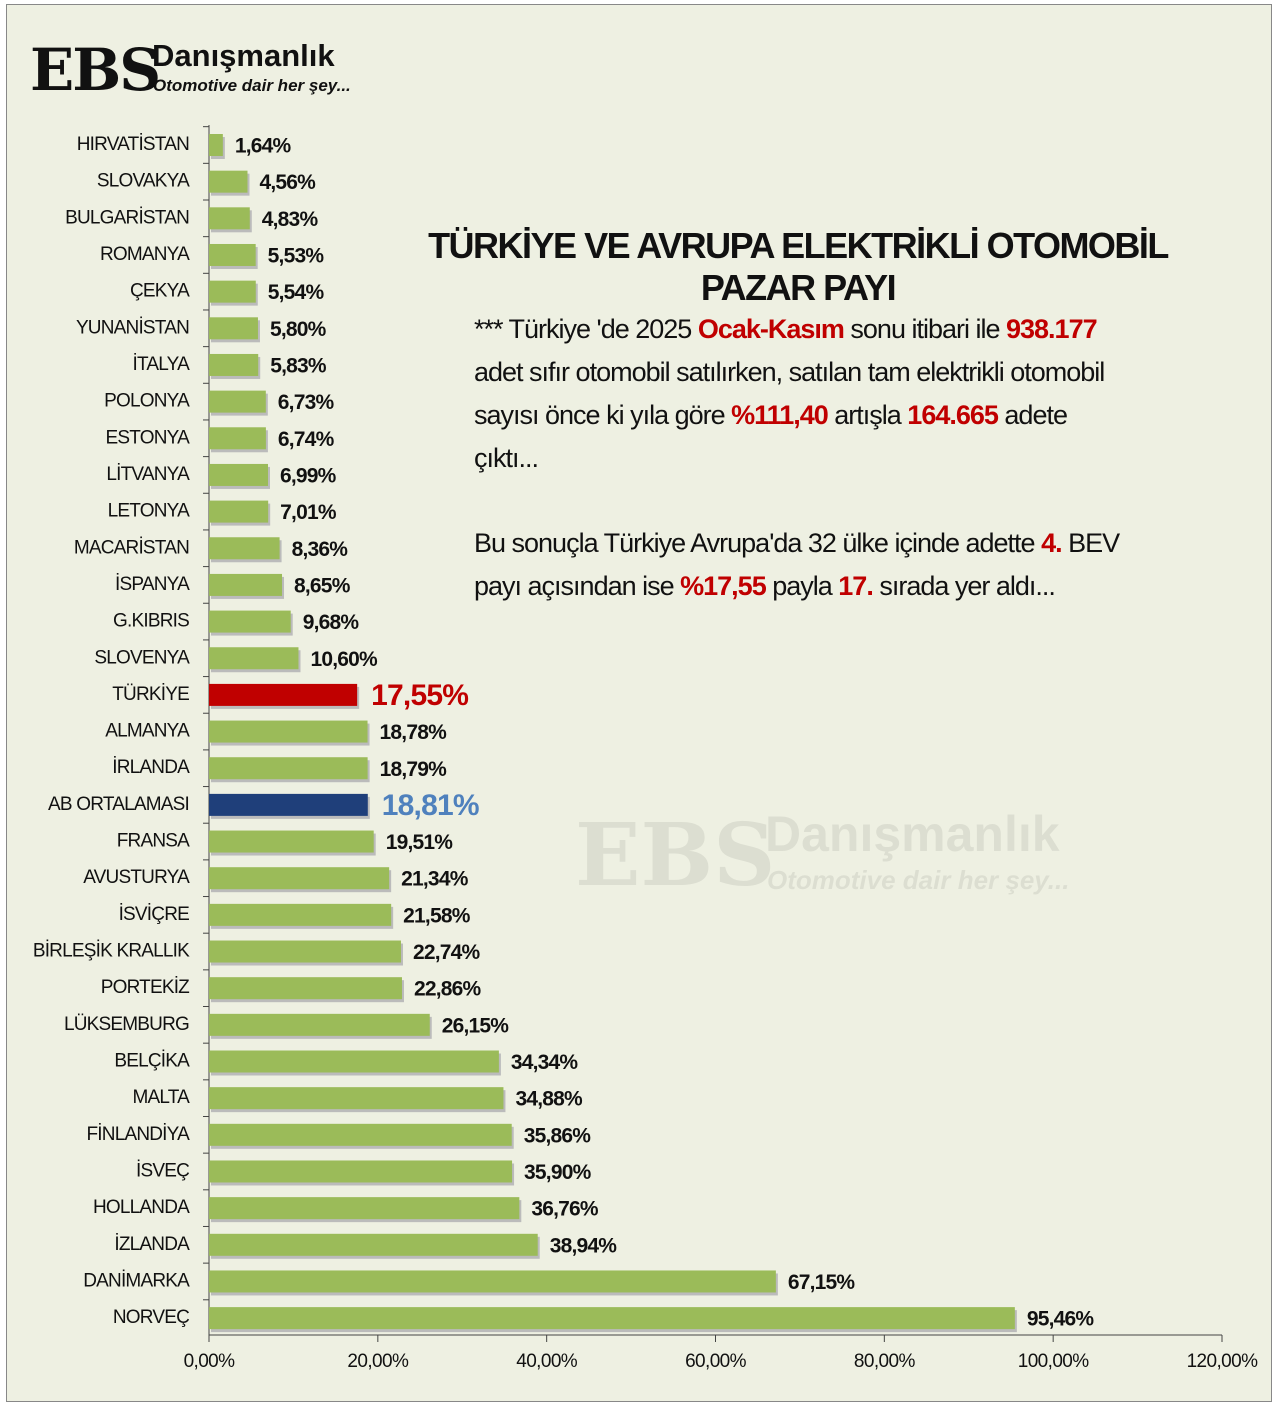  Describe the element at coordinates (118, 804) in the screenshot. I see `category-label: AB ORTALAMASI` at that location.